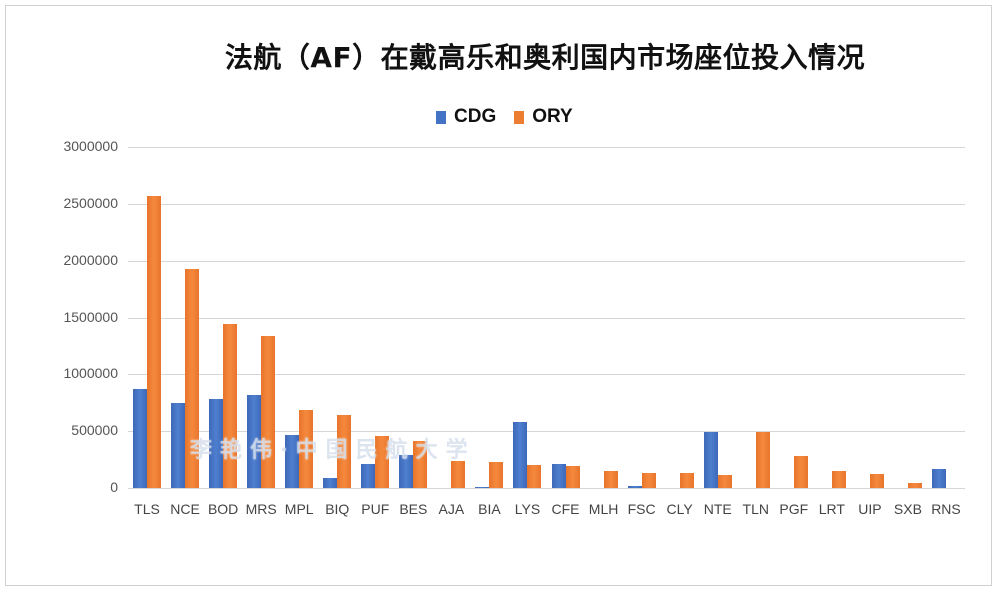 Image resolution: width=1000 pixels, height=591 pixels. What do you see at coordinates (717, 509) in the screenshot?
I see `x-tick-label: NTE` at bounding box center [717, 509].